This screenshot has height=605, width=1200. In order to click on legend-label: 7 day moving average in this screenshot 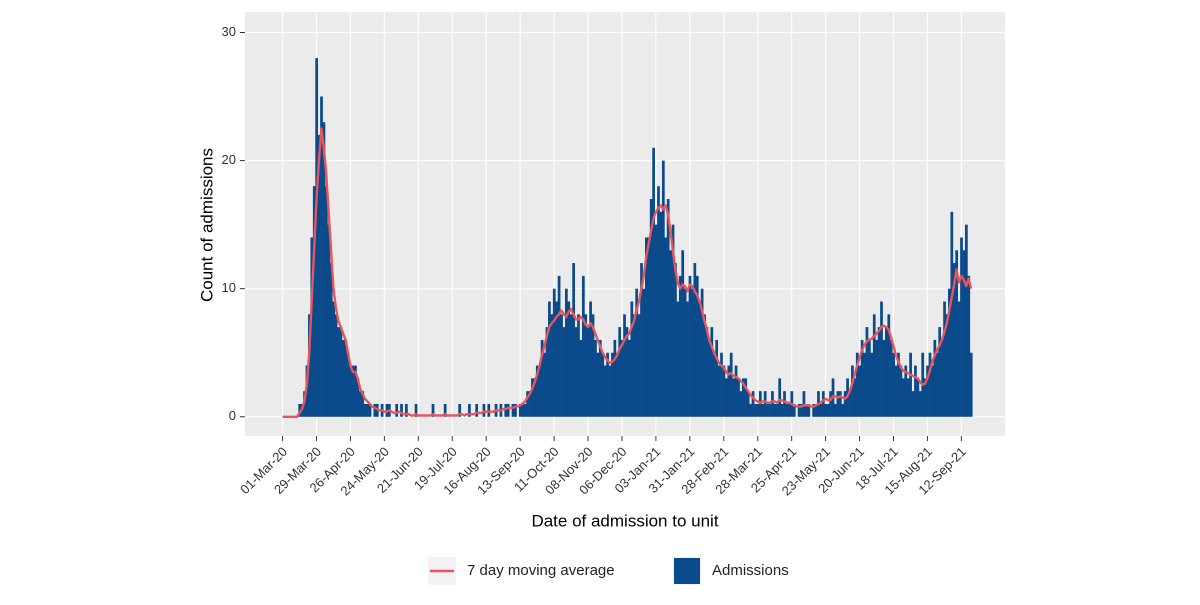, I will do `click(541, 570)`.